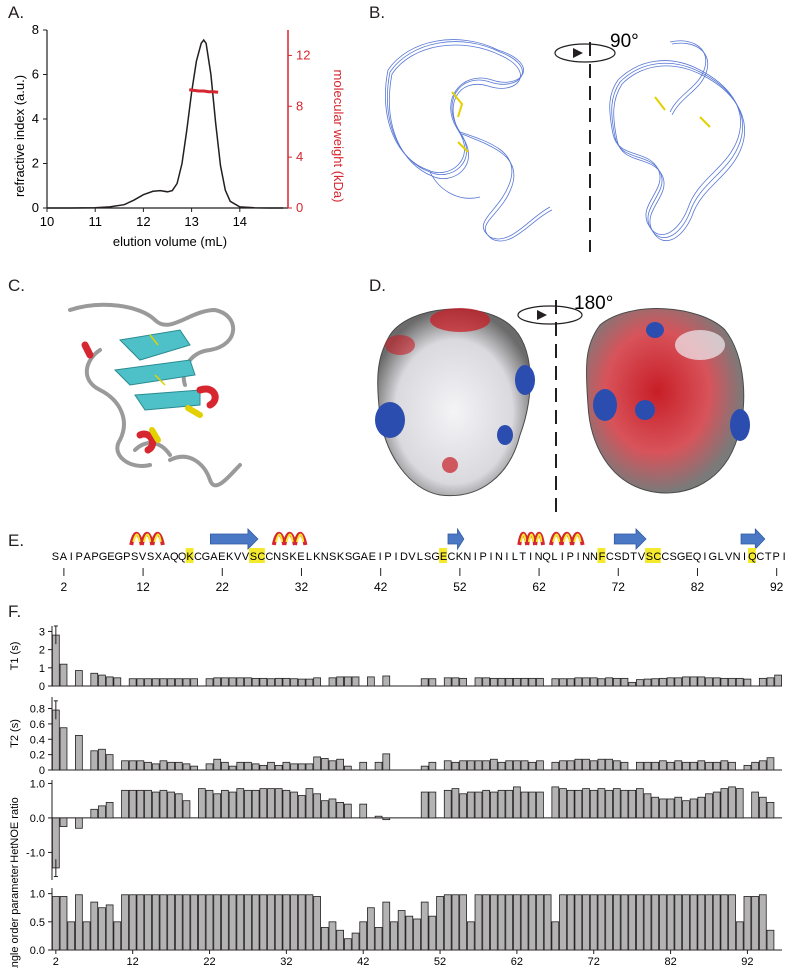  What do you see at coordinates (365, 557) in the screenshot?
I see `residue-letter: A` at bounding box center [365, 557].